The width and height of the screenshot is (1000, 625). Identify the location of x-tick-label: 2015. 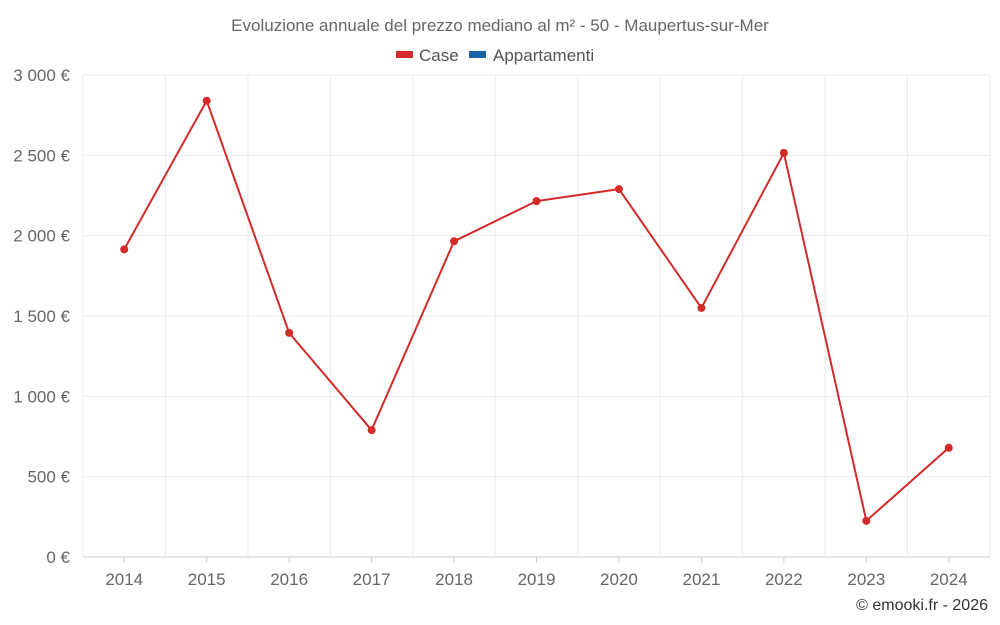
(207, 579).